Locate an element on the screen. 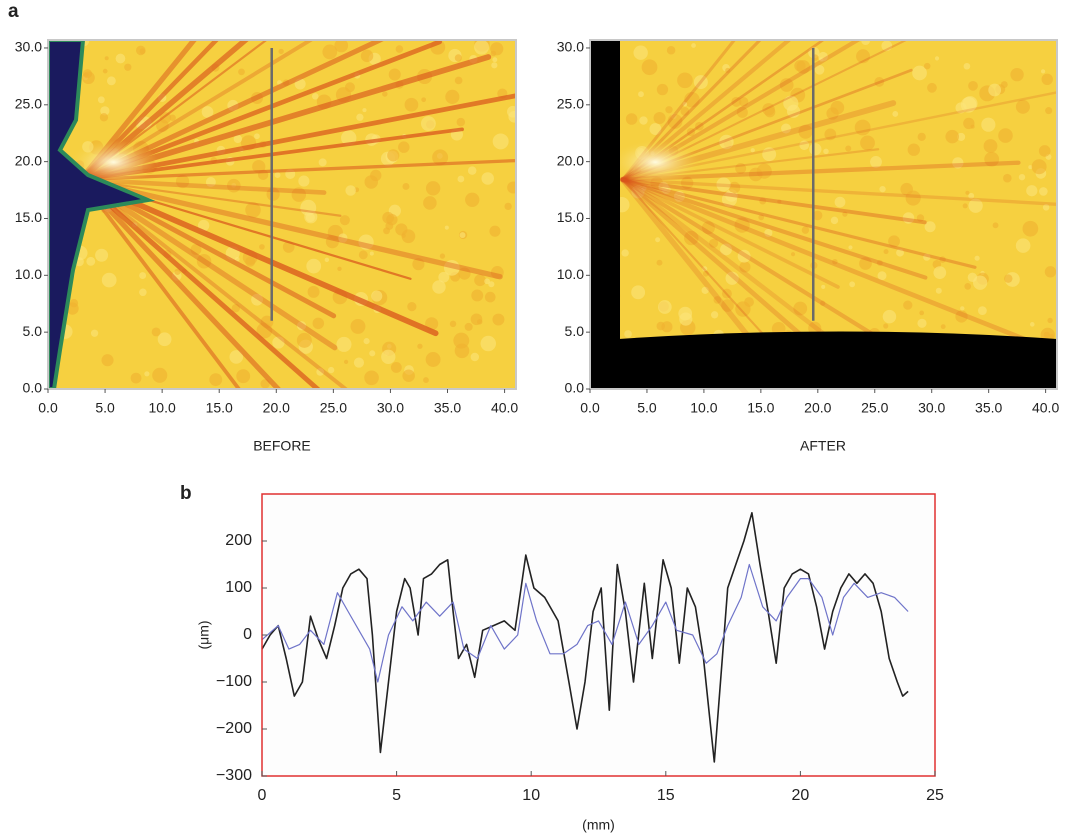  dark-region is located at coordinates (102, 214).